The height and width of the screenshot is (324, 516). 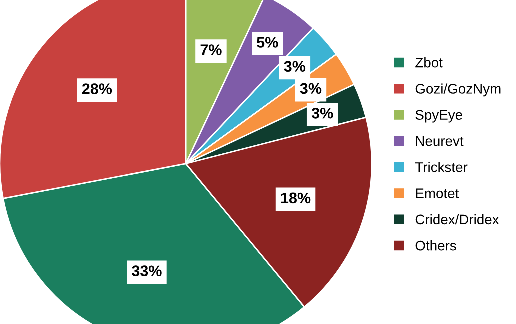 What do you see at coordinates (436, 245) in the screenshot?
I see `legend-label: Others` at bounding box center [436, 245].